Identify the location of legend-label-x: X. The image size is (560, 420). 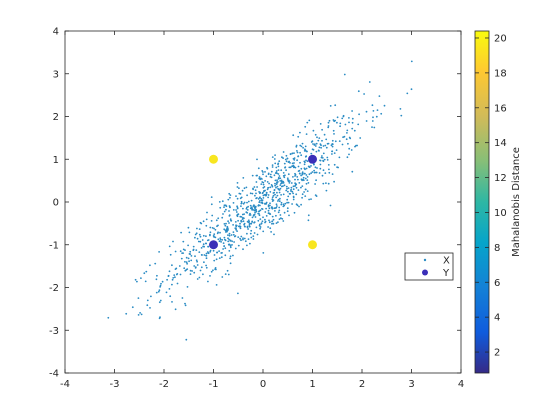
(446, 261).